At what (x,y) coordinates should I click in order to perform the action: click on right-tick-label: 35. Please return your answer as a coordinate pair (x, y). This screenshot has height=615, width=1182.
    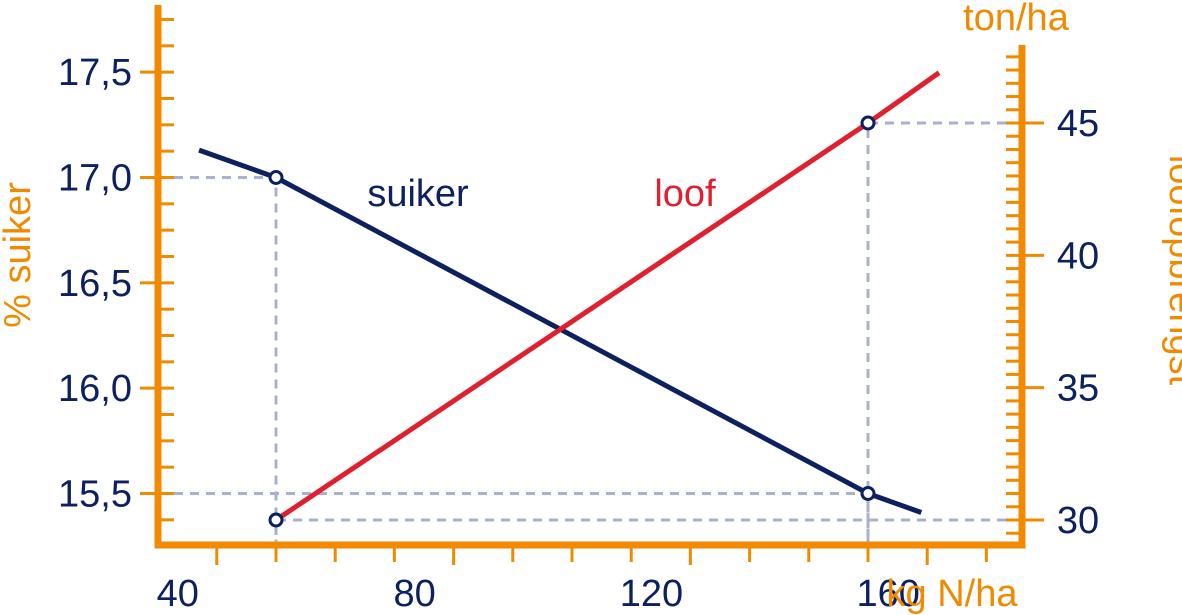
    Looking at the image, I should click on (1078, 389).